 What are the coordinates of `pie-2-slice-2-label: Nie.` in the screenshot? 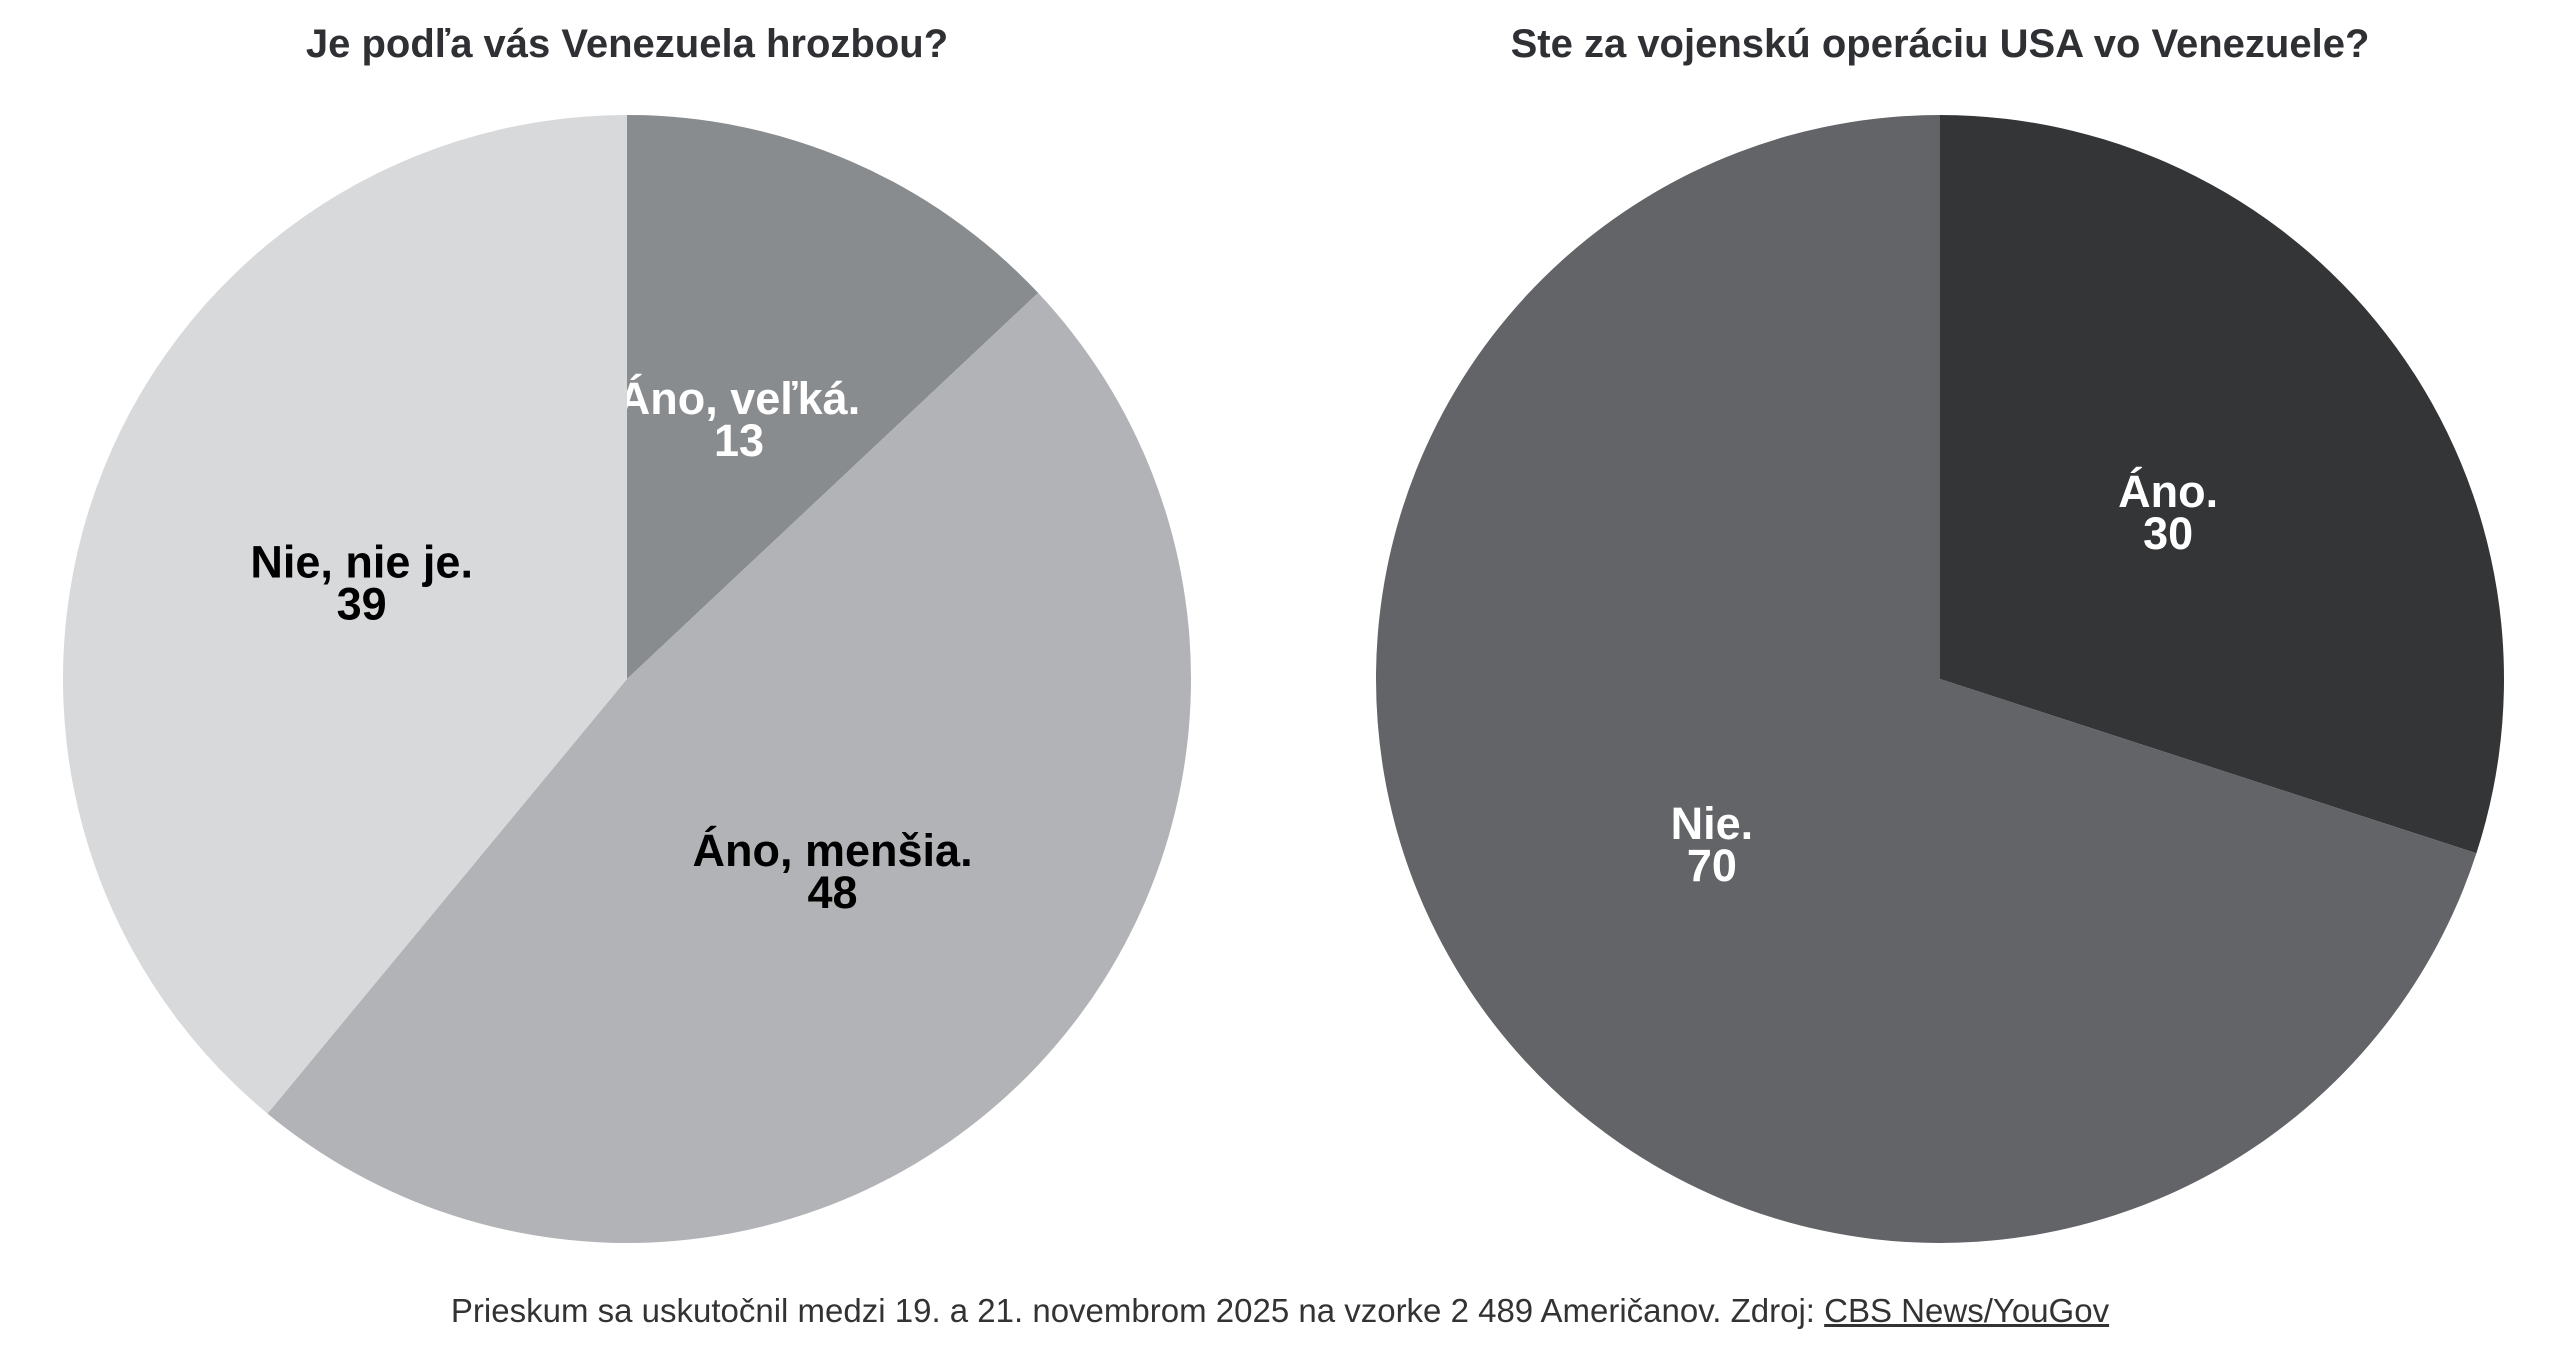 It's located at (1712, 823).